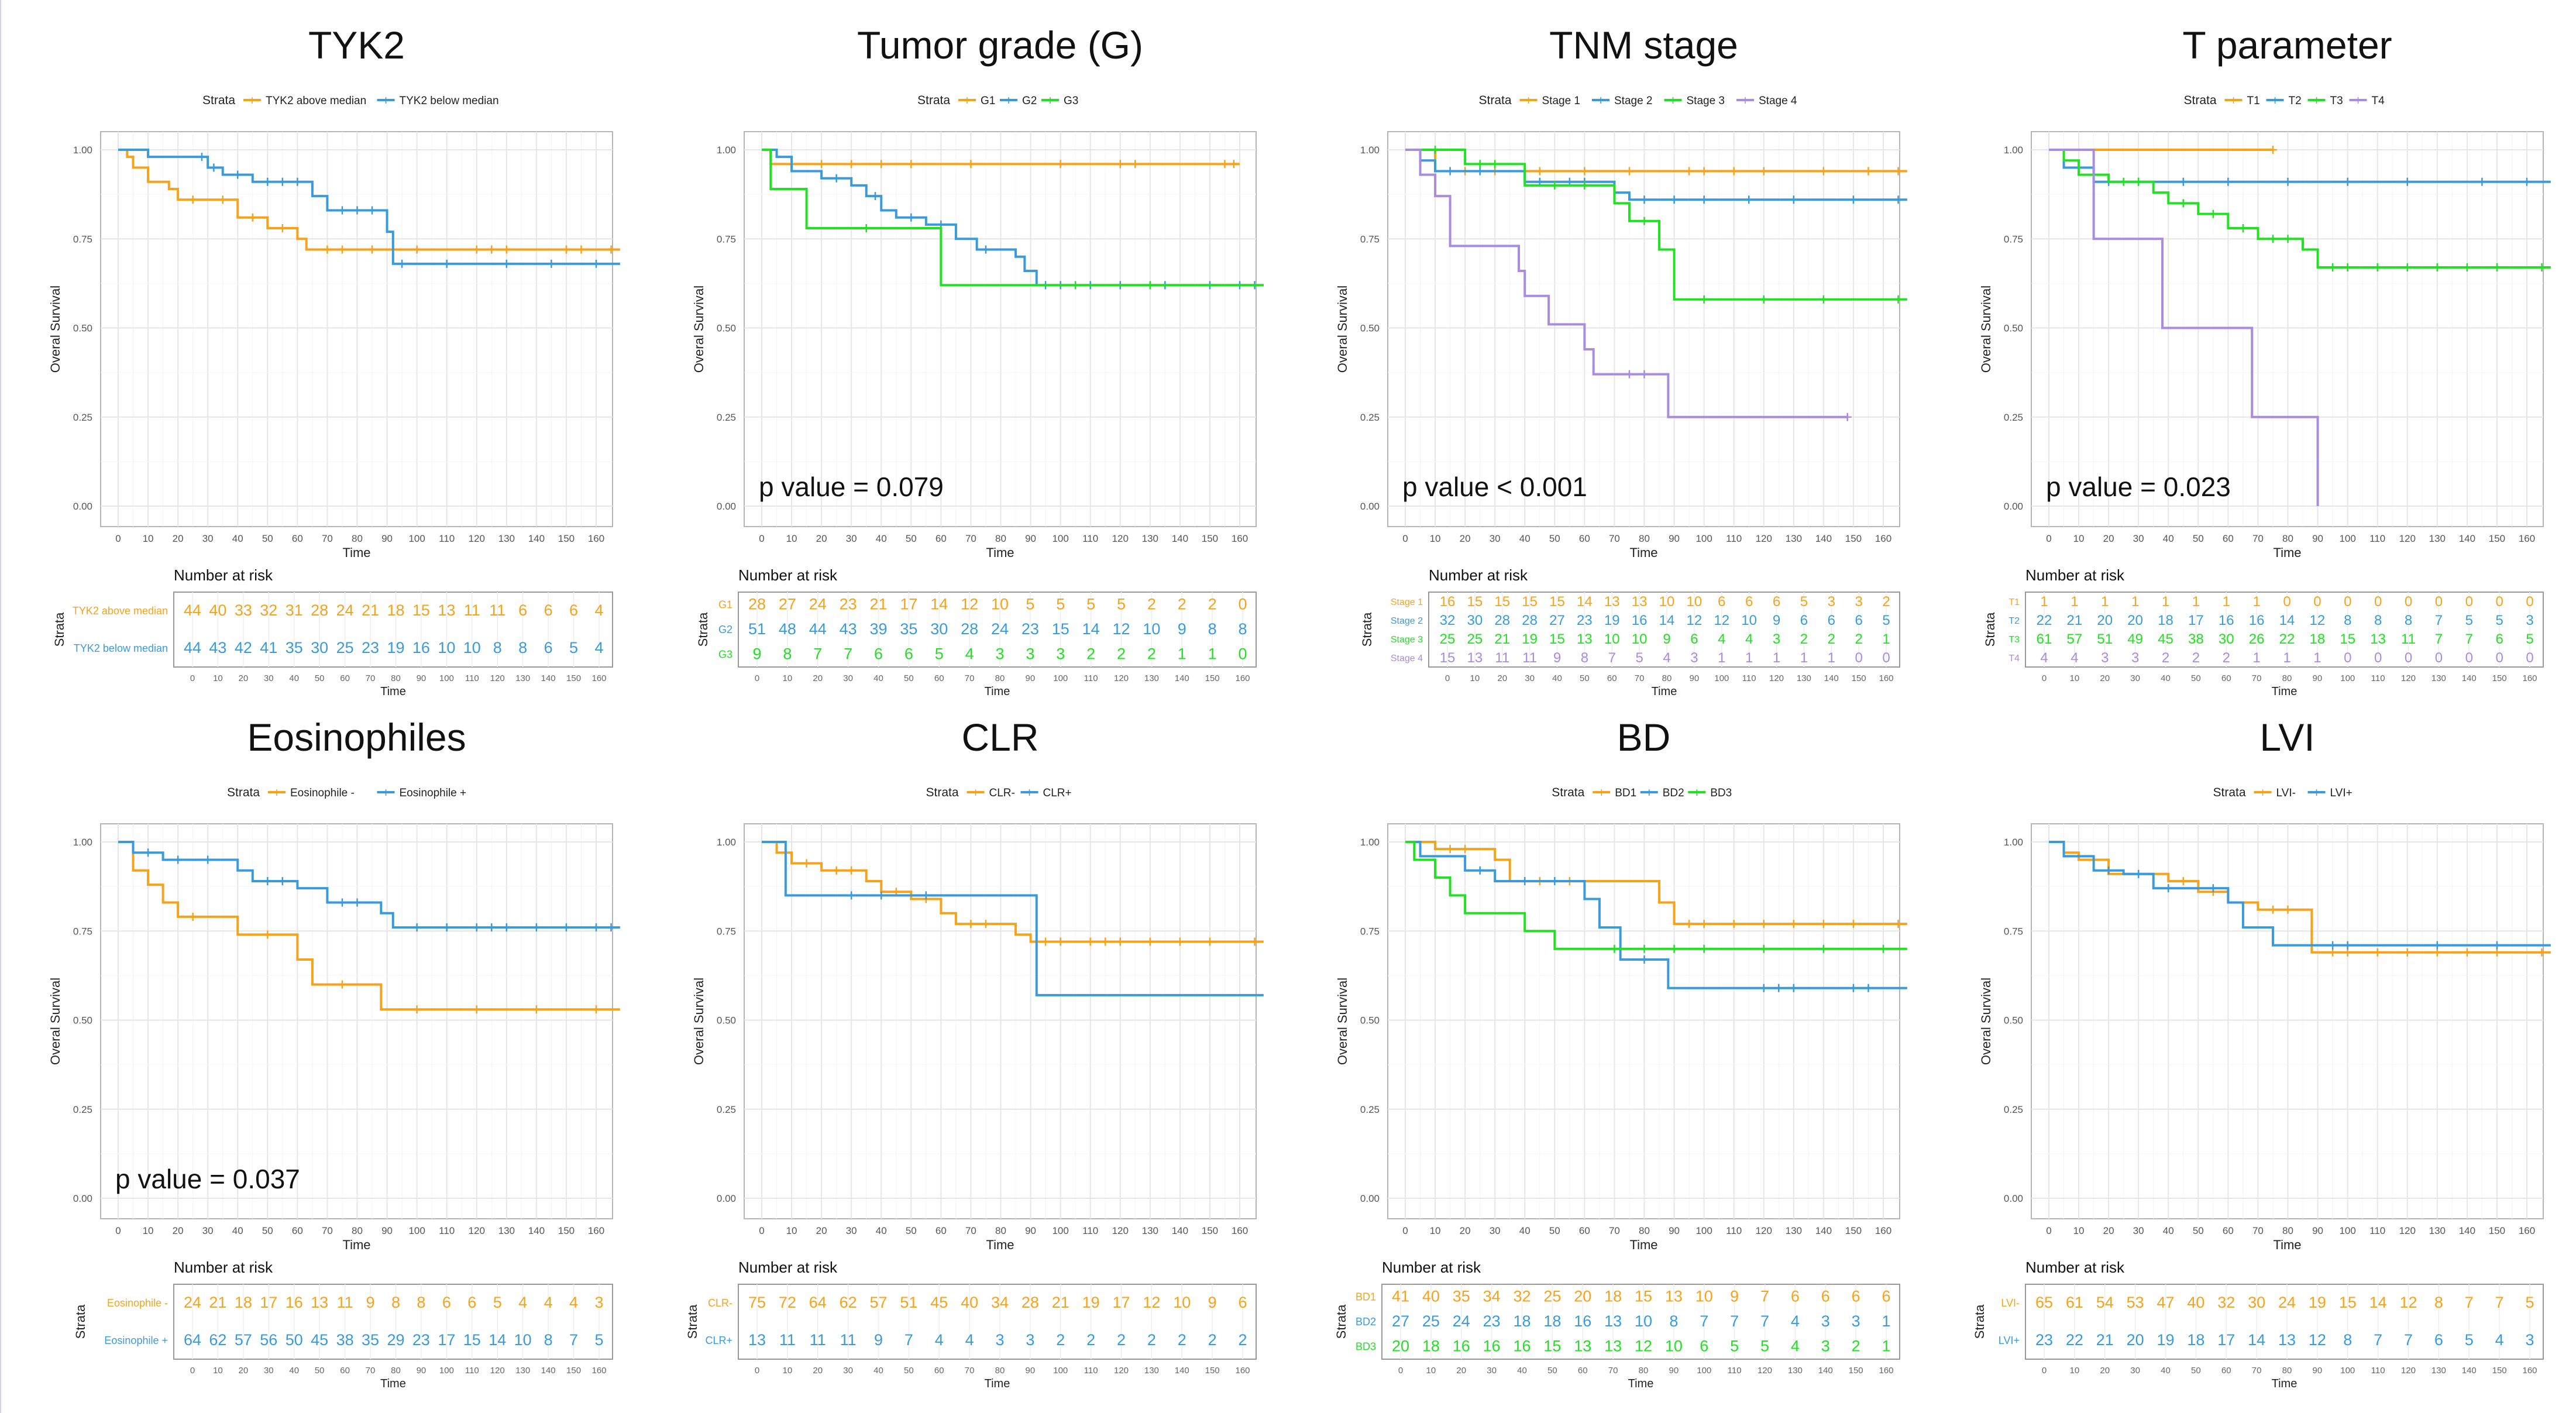 The height and width of the screenshot is (1413, 2576). I want to click on legend-label: Stage 4, so click(1778, 101).